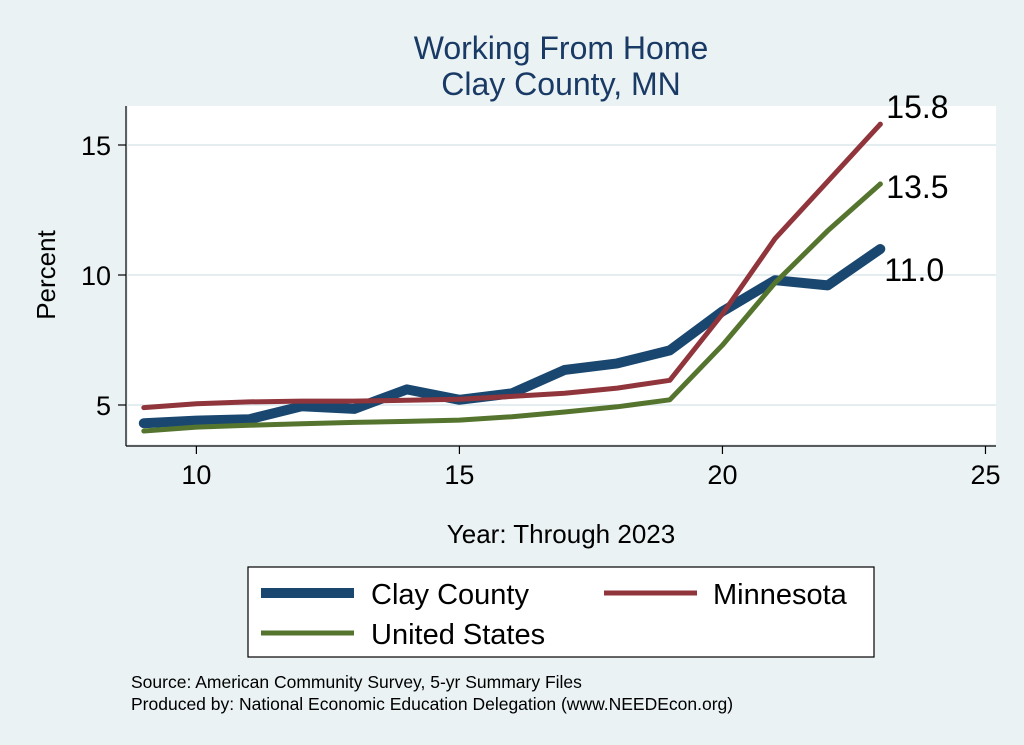 The height and width of the screenshot is (745, 1024). What do you see at coordinates (458, 635) in the screenshot?
I see `legend-label-united-states: United States` at bounding box center [458, 635].